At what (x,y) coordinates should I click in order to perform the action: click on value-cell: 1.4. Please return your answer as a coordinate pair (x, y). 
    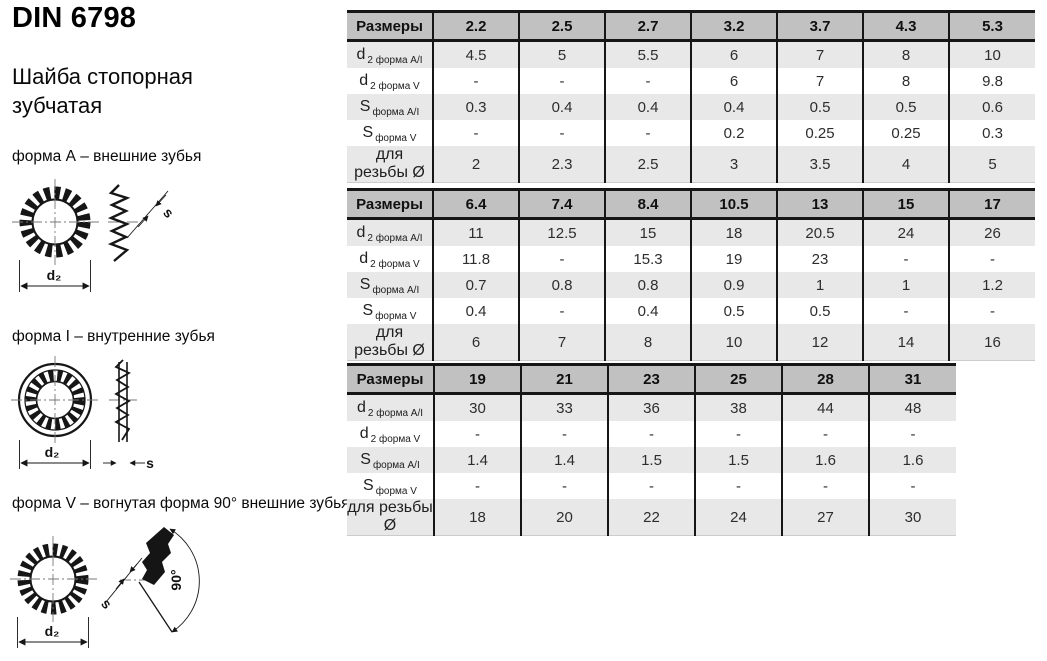
    Looking at the image, I should click on (477, 460).